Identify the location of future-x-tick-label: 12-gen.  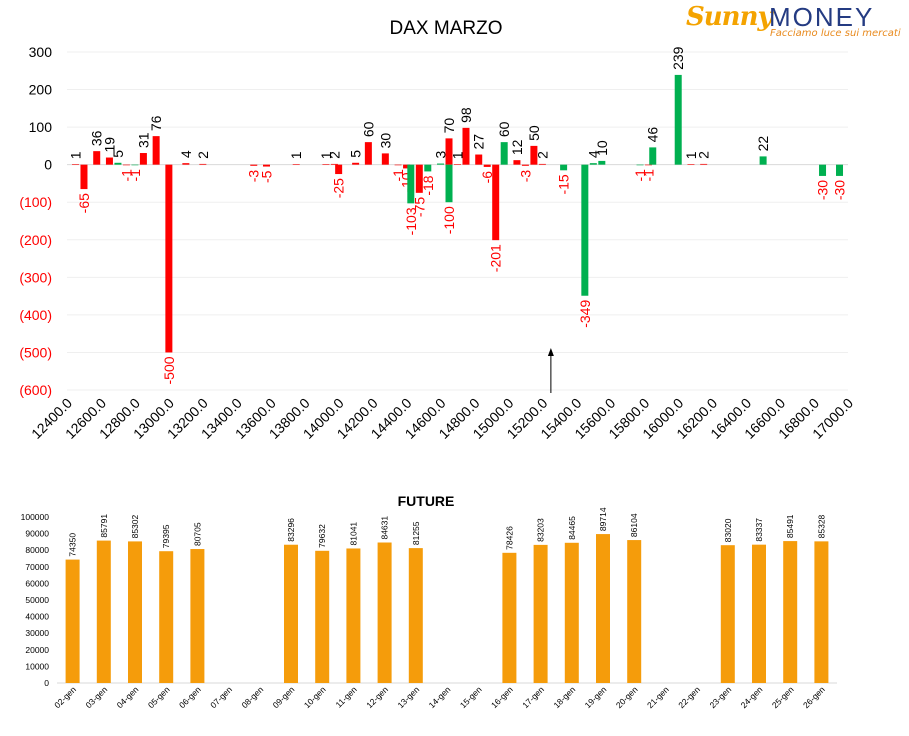
(377, 697).